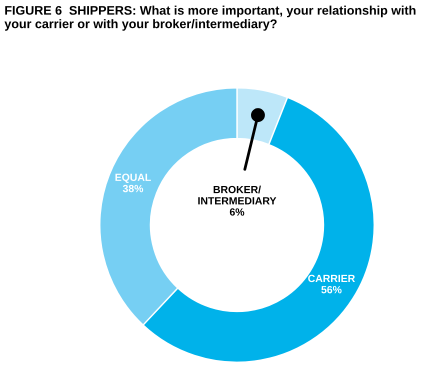 The image size is (438, 374). What do you see at coordinates (133, 188) in the screenshot?
I see `data-label: 38%` at bounding box center [133, 188].